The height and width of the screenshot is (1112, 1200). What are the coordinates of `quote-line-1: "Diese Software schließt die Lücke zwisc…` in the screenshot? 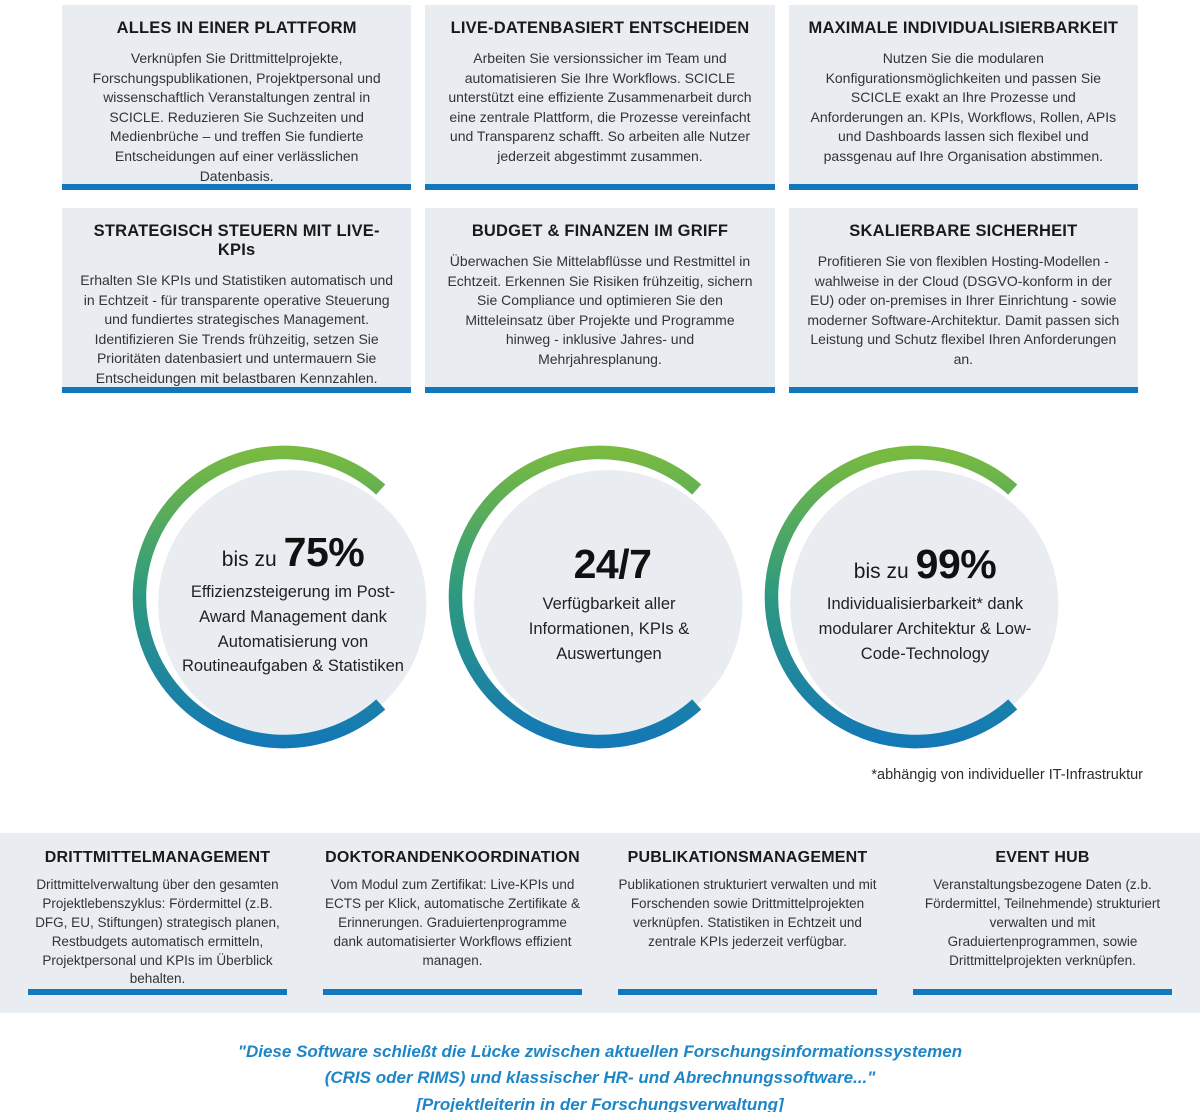 It's located at (600, 1051).